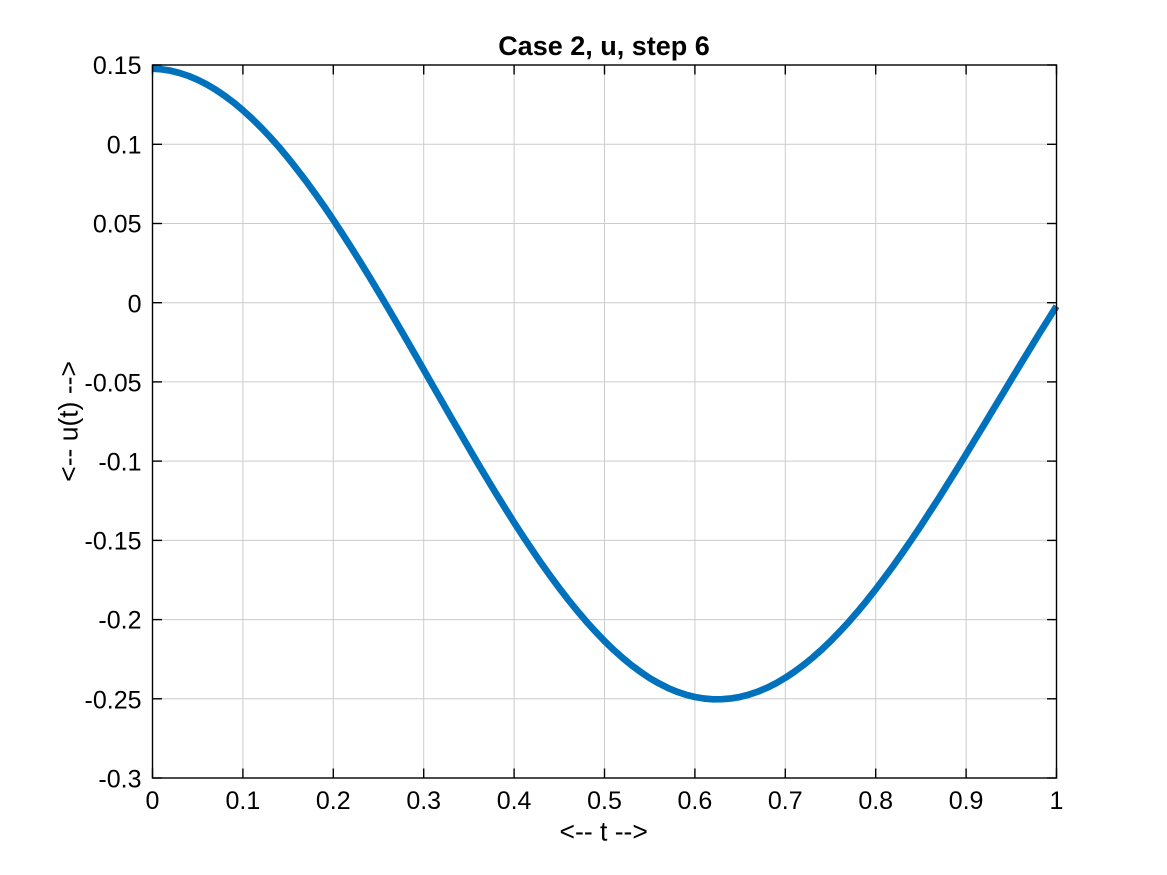  I want to click on svg-text: 0.4, so click(514, 801).